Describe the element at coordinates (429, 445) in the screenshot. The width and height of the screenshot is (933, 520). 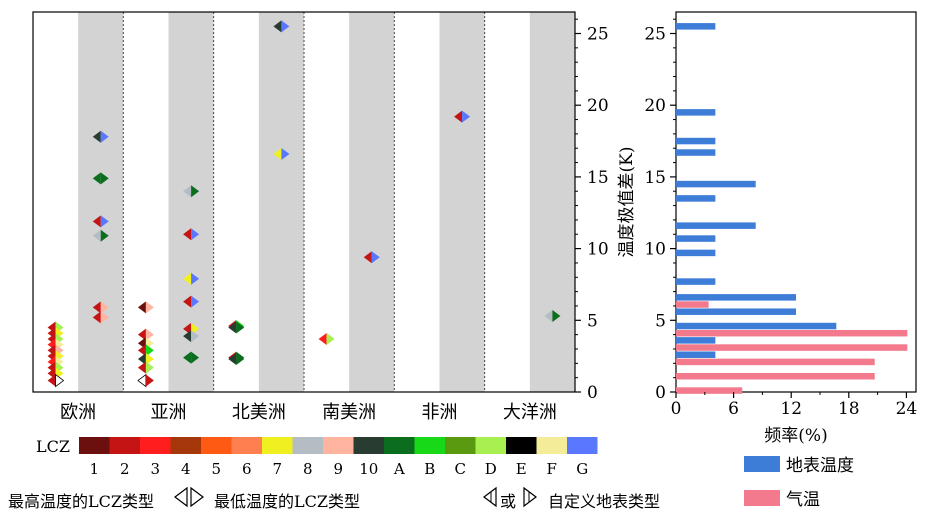
I see `lcz-swatch-B` at that location.